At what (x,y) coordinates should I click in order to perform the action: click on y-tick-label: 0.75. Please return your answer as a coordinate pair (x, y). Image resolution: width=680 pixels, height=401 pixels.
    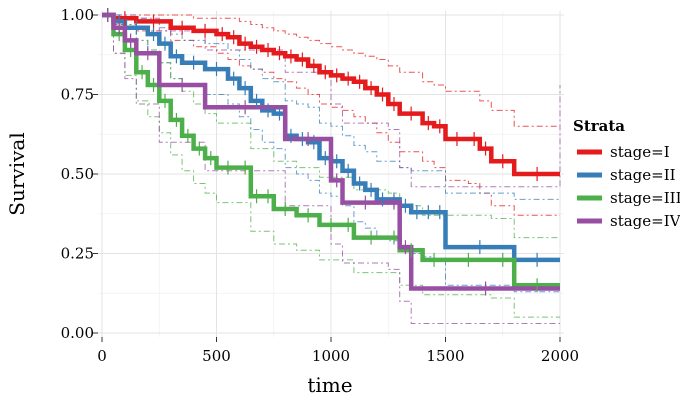
    Looking at the image, I should click on (77, 95).